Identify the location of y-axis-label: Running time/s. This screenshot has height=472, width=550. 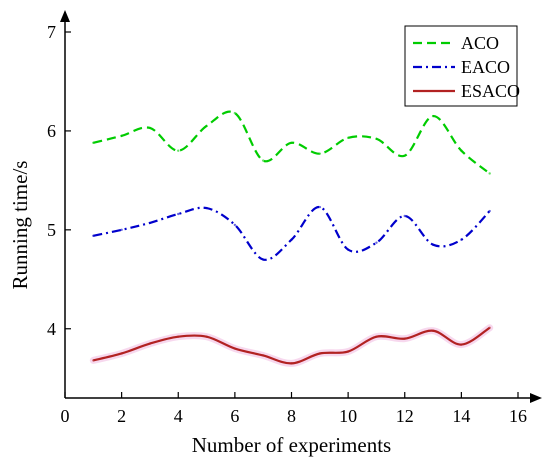
(20, 225).